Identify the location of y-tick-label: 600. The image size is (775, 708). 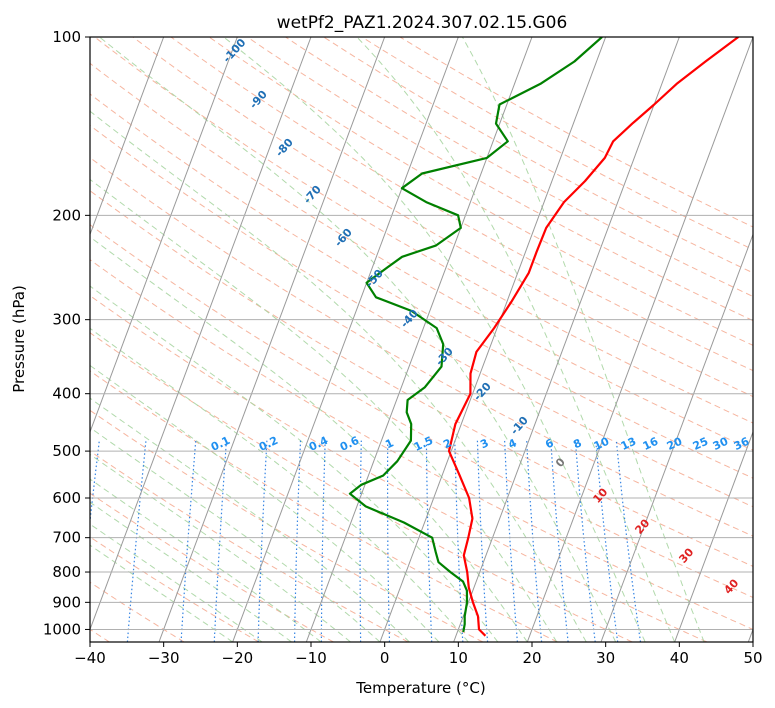
(66, 498).